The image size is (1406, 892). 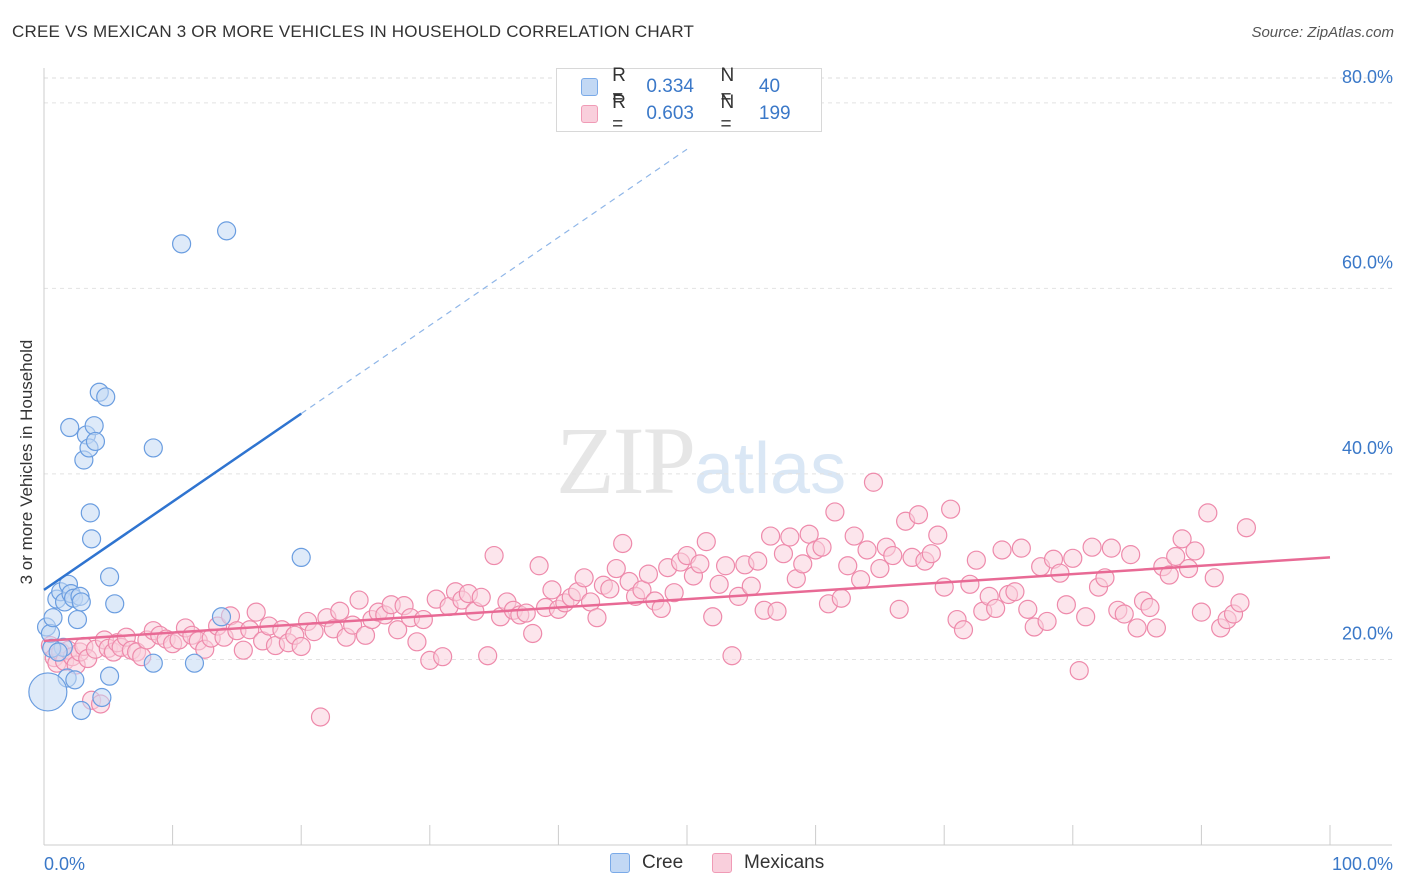 I want to click on stats-row-cree: R = 0.334 N = 40, so click(x=689, y=86).